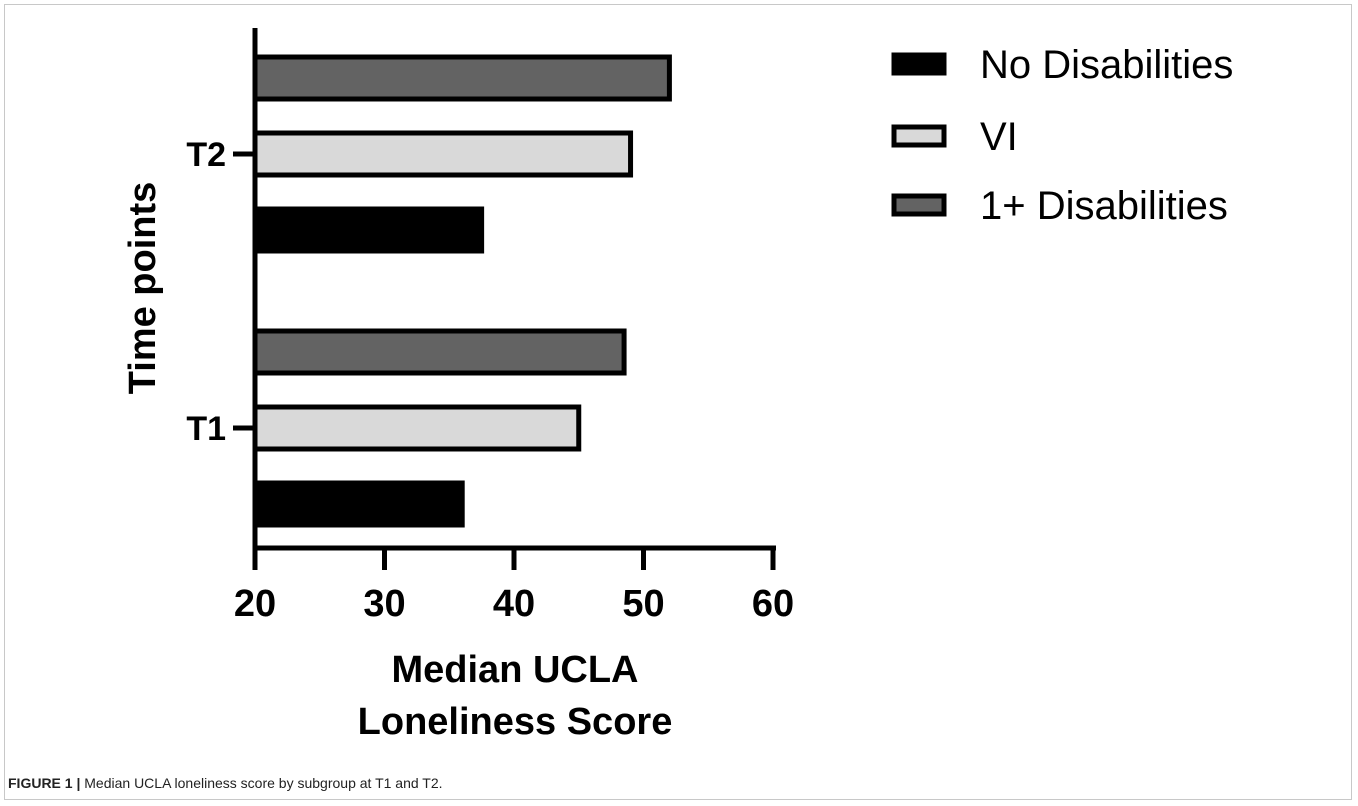 The width and height of the screenshot is (1358, 806). I want to click on bar-t2-1-disabilities, so click(462, 78).